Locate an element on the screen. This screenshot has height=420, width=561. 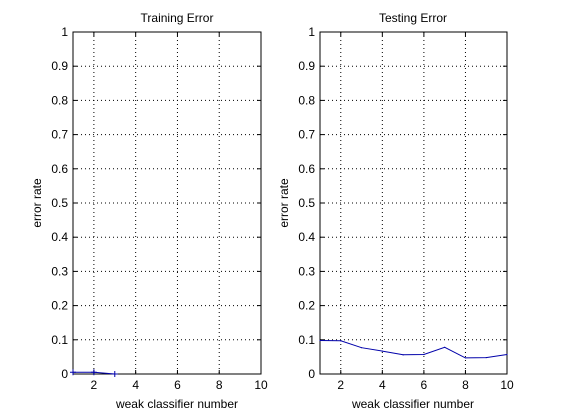
chart-title: Testing Error is located at coordinates (413, 18).